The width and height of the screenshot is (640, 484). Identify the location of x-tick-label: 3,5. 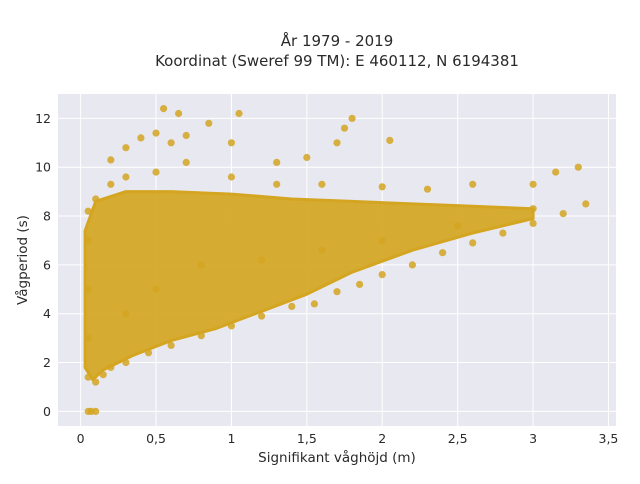
(609, 438).